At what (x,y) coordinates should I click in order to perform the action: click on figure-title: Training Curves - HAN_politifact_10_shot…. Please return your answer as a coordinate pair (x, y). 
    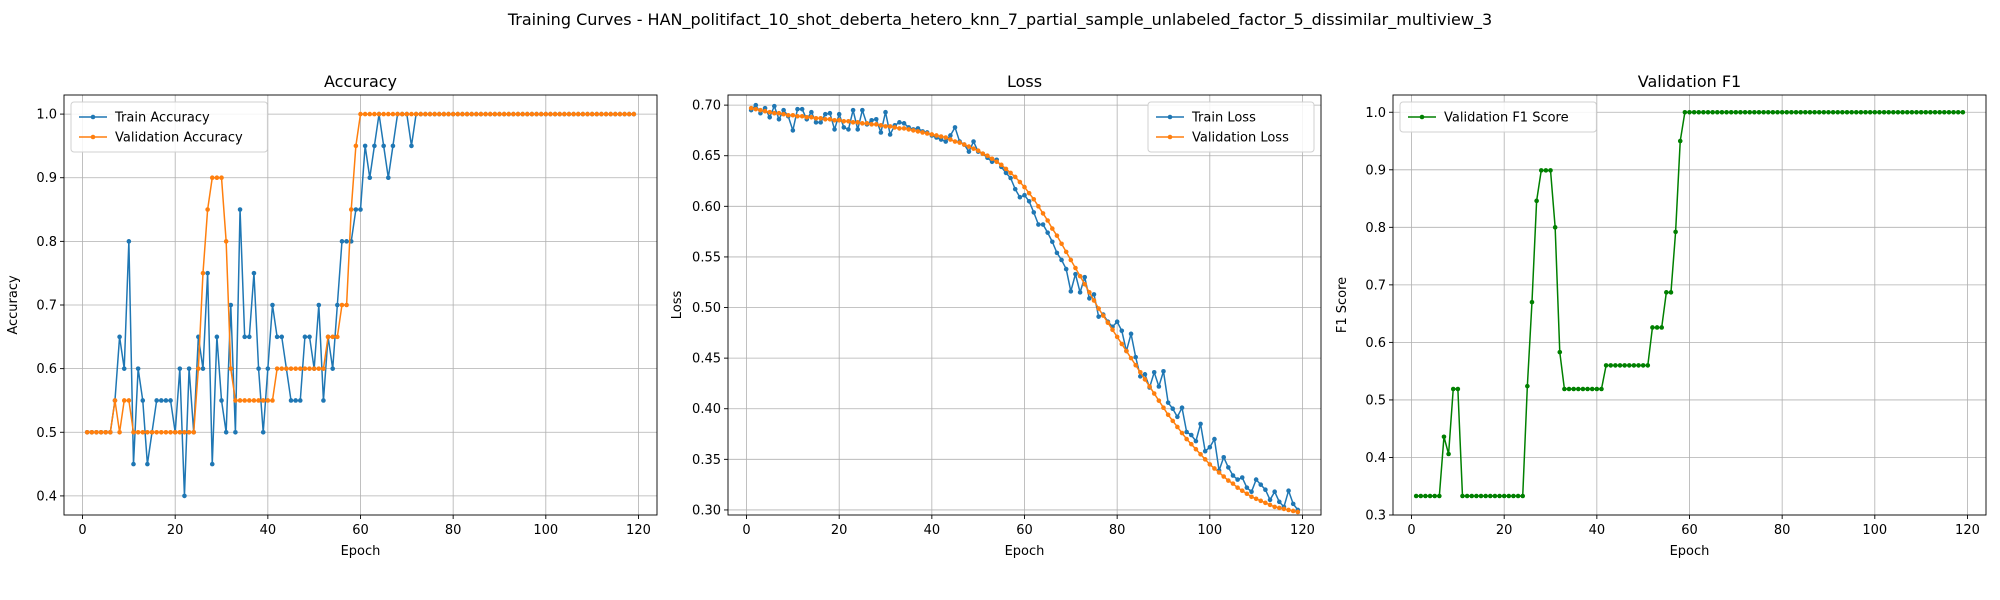
    Looking at the image, I should click on (999, 20).